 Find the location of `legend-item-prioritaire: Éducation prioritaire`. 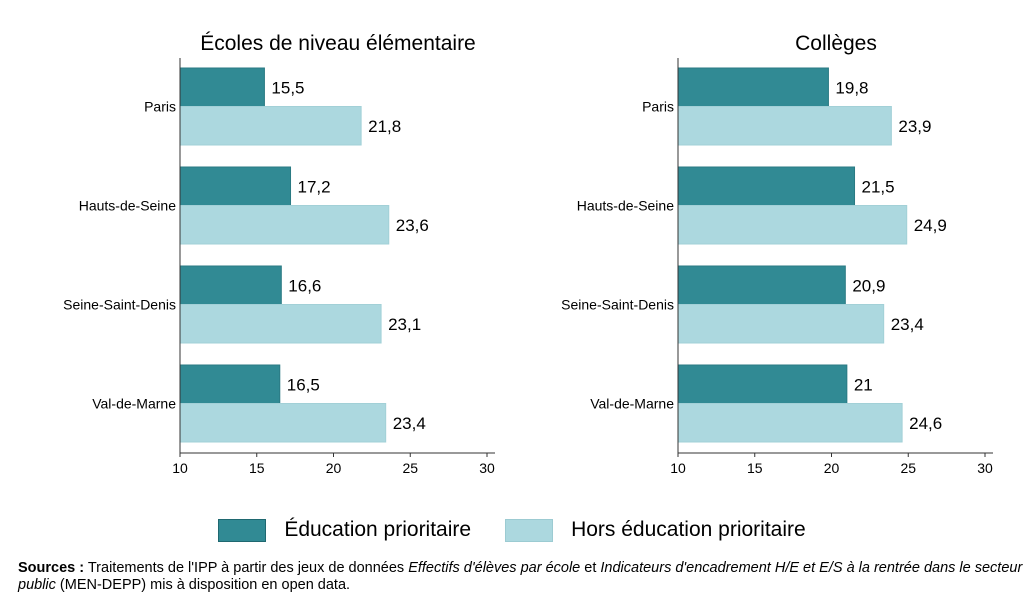

legend-item-prioritaire: Éducation prioritaire is located at coordinates (344, 530).